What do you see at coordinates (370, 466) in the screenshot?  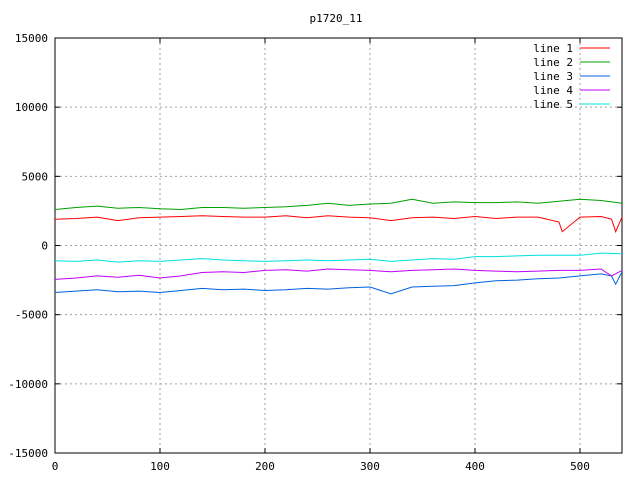 I see `x-tick-label: 300` at bounding box center [370, 466].